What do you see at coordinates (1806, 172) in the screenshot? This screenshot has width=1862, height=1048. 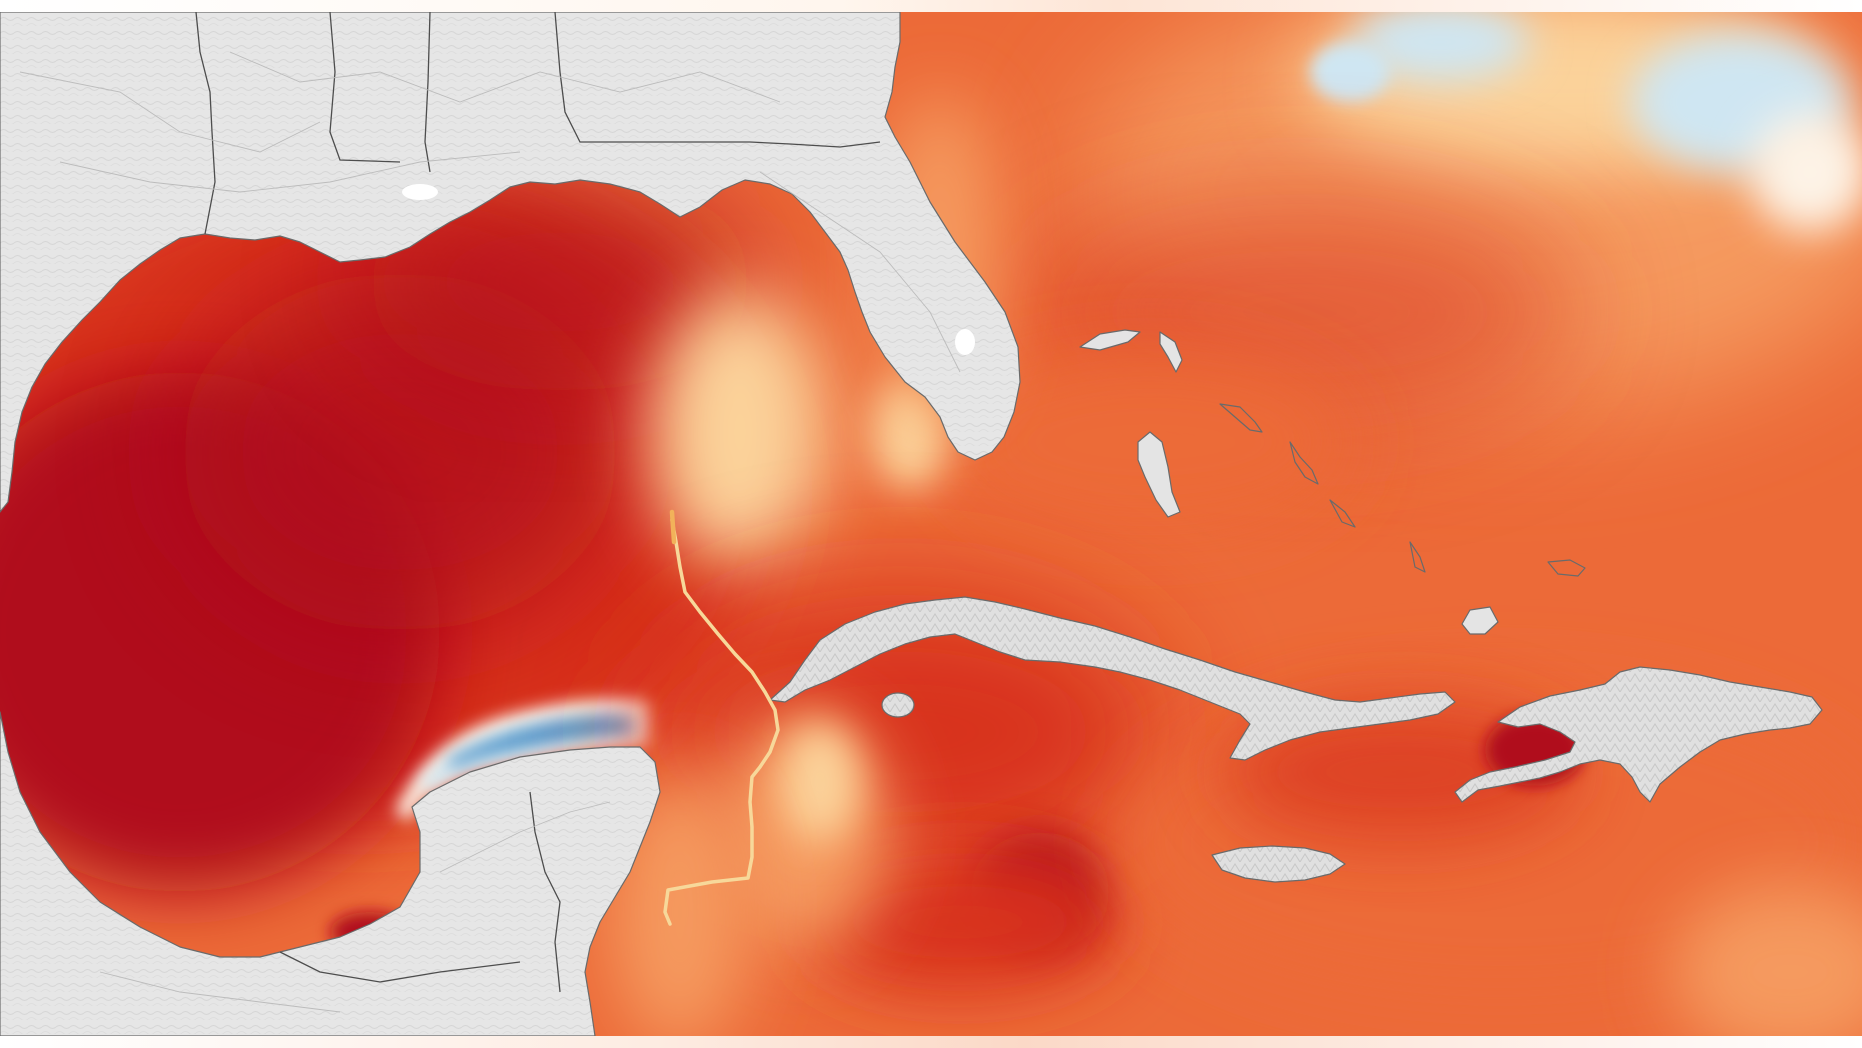 I see `atlantic-neutral-spot` at bounding box center [1806, 172].